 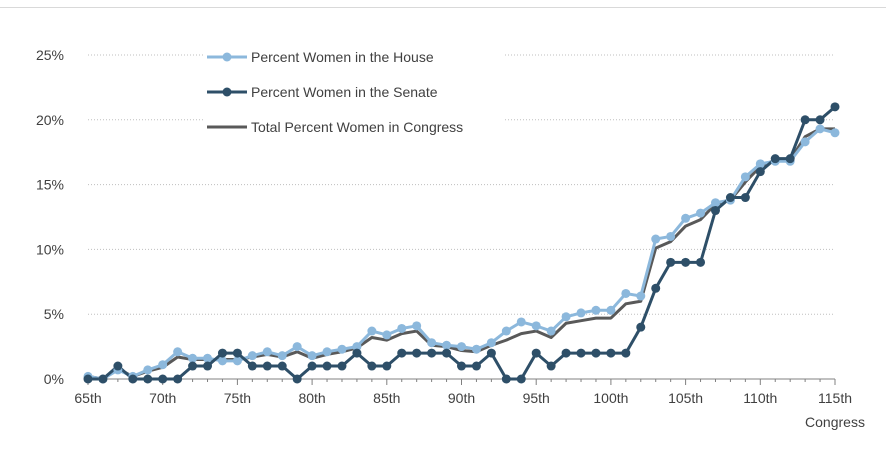 I want to click on x-tick-label-90: 90th, so click(x=461, y=398).